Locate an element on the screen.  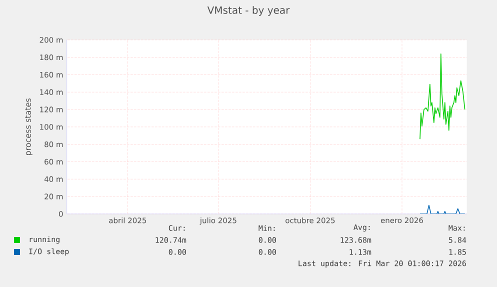
y-axis-title: process states is located at coordinates (28, 127).